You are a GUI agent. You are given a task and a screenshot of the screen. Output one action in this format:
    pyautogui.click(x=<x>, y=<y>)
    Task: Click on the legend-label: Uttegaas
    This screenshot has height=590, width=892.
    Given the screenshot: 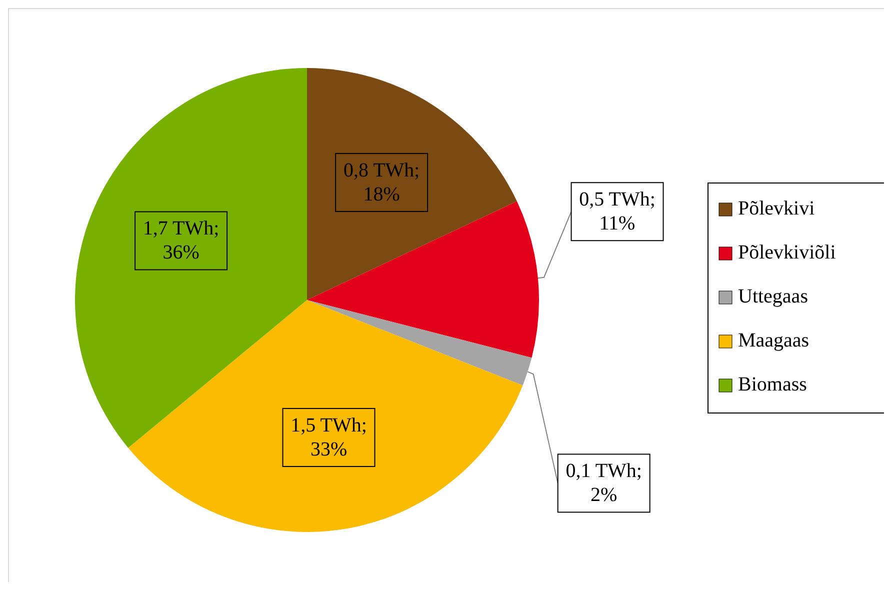 What is the action you would take?
    pyautogui.click(x=773, y=297)
    